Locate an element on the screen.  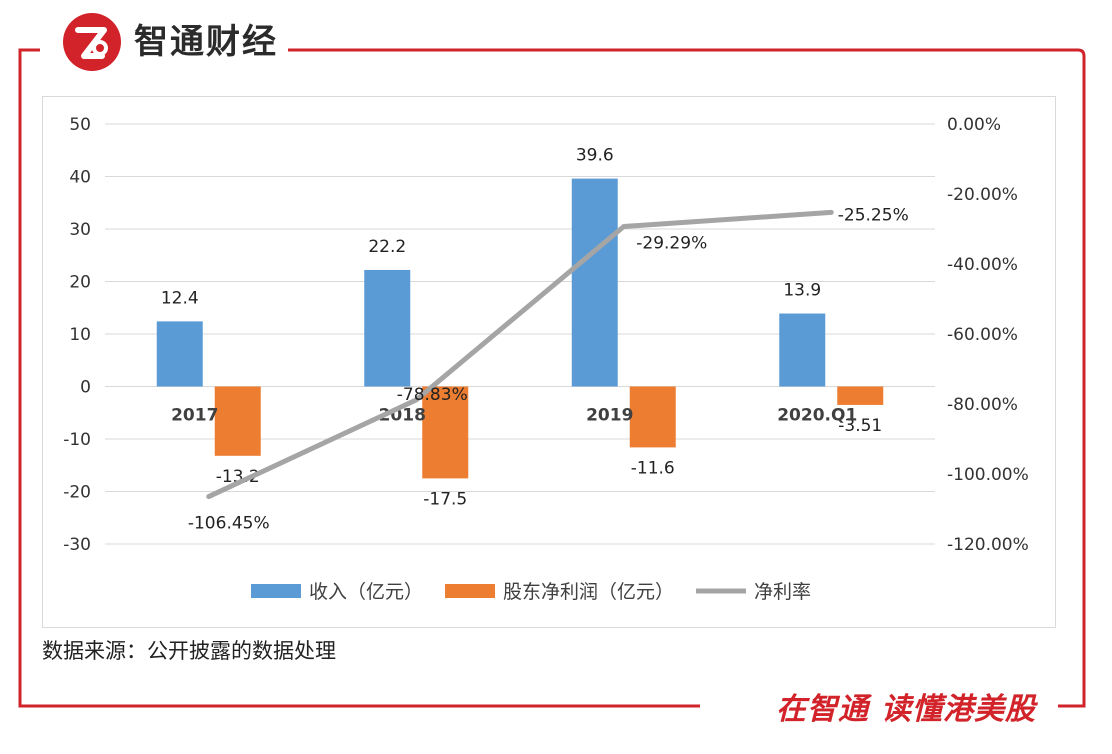
y-left-tick-label: 20 is located at coordinates (80, 283).